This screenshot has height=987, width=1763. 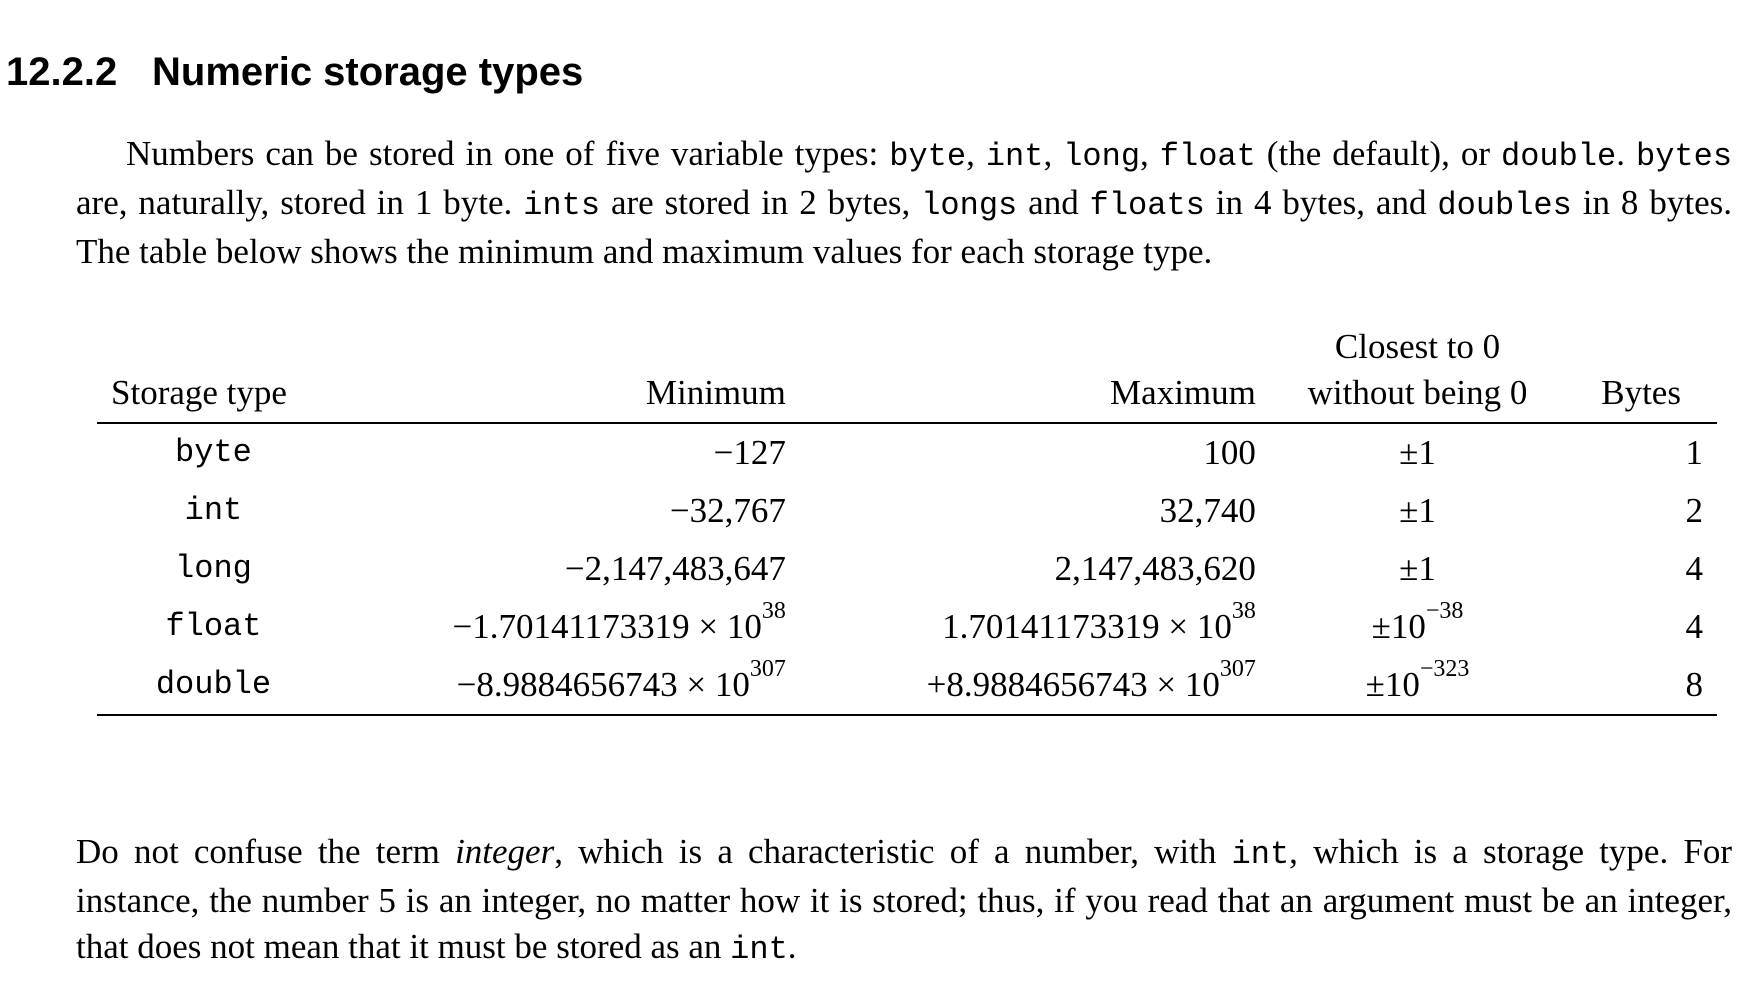 What do you see at coordinates (565, 452) in the screenshot?
I see `cell-minimum: −127` at bounding box center [565, 452].